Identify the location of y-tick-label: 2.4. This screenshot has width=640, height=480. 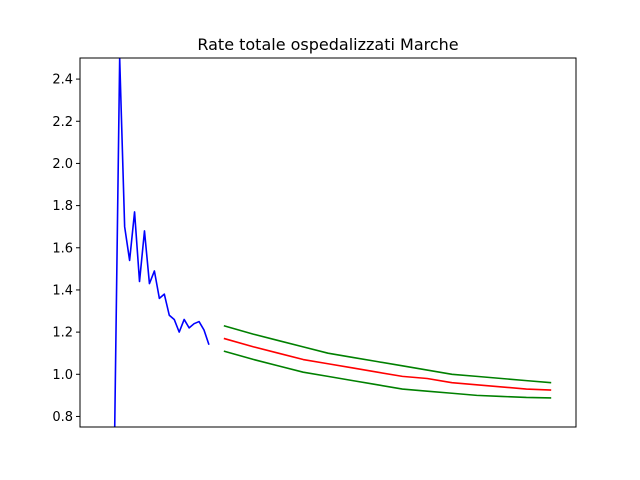
(62, 80).